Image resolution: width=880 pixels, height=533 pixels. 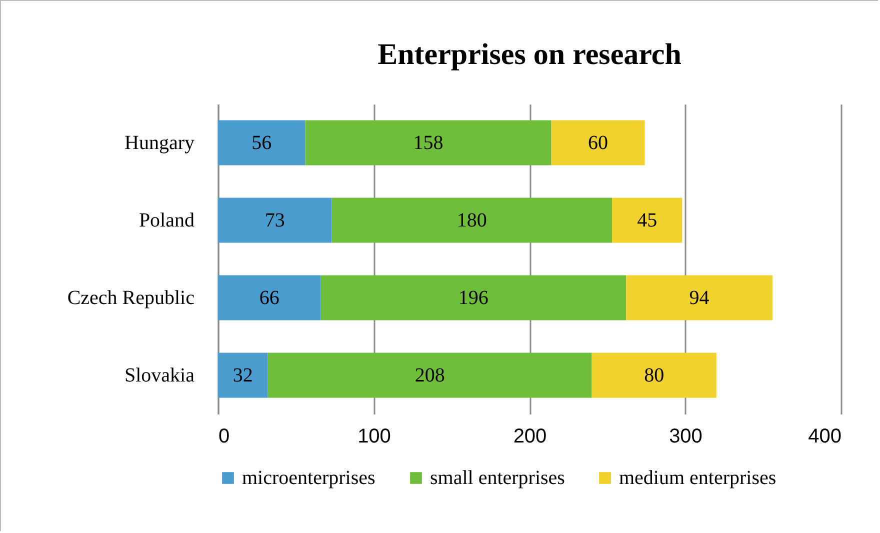 What do you see at coordinates (498, 478) in the screenshot?
I see `legend-label: small enterprises` at bounding box center [498, 478].